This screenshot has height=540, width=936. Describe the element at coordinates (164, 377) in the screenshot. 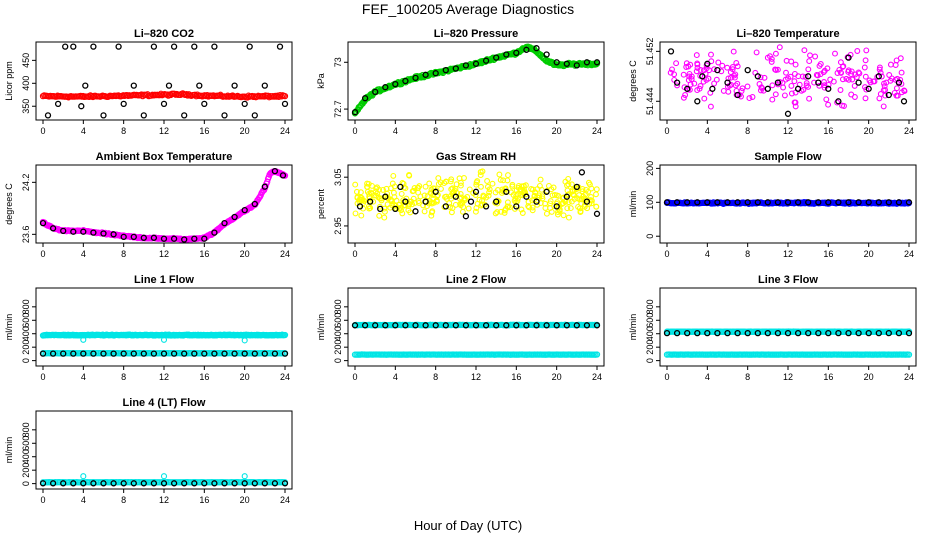

I see `x-tick-label: 12` at that location.